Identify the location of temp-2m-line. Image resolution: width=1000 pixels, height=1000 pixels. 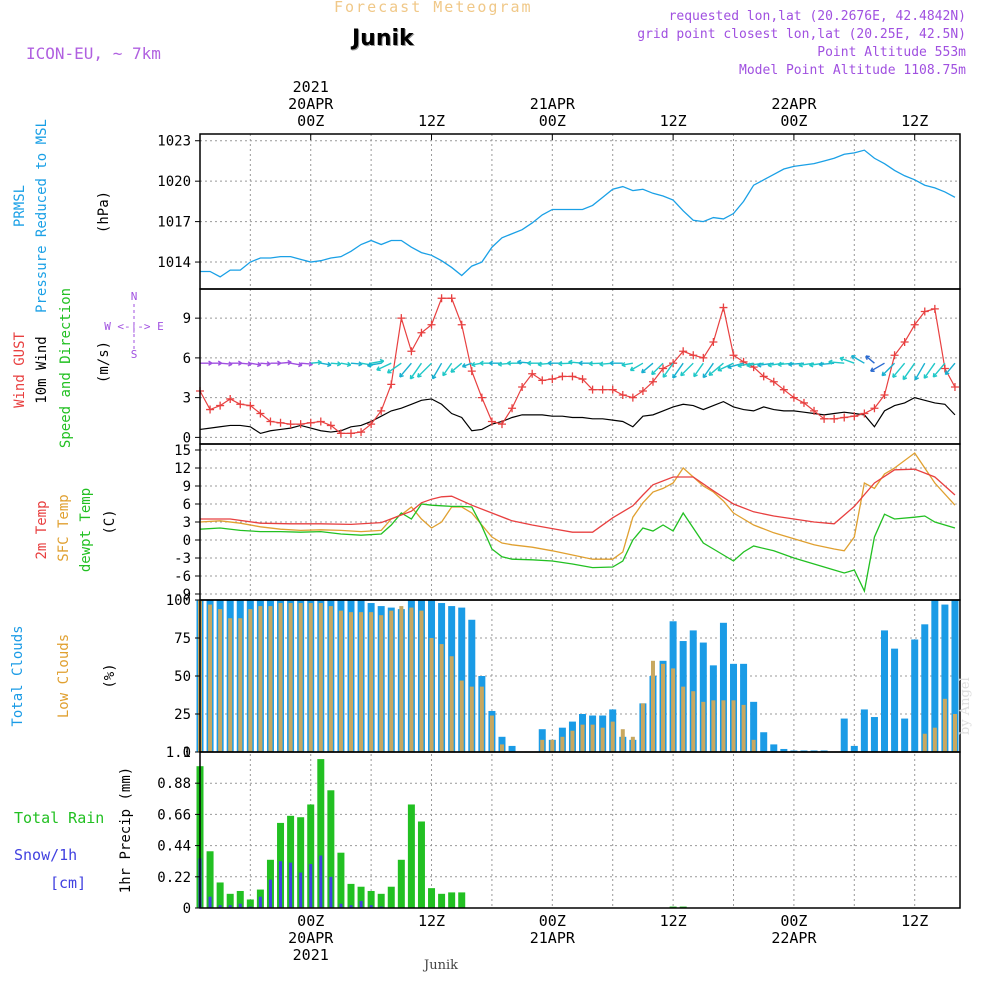
(578, 500).